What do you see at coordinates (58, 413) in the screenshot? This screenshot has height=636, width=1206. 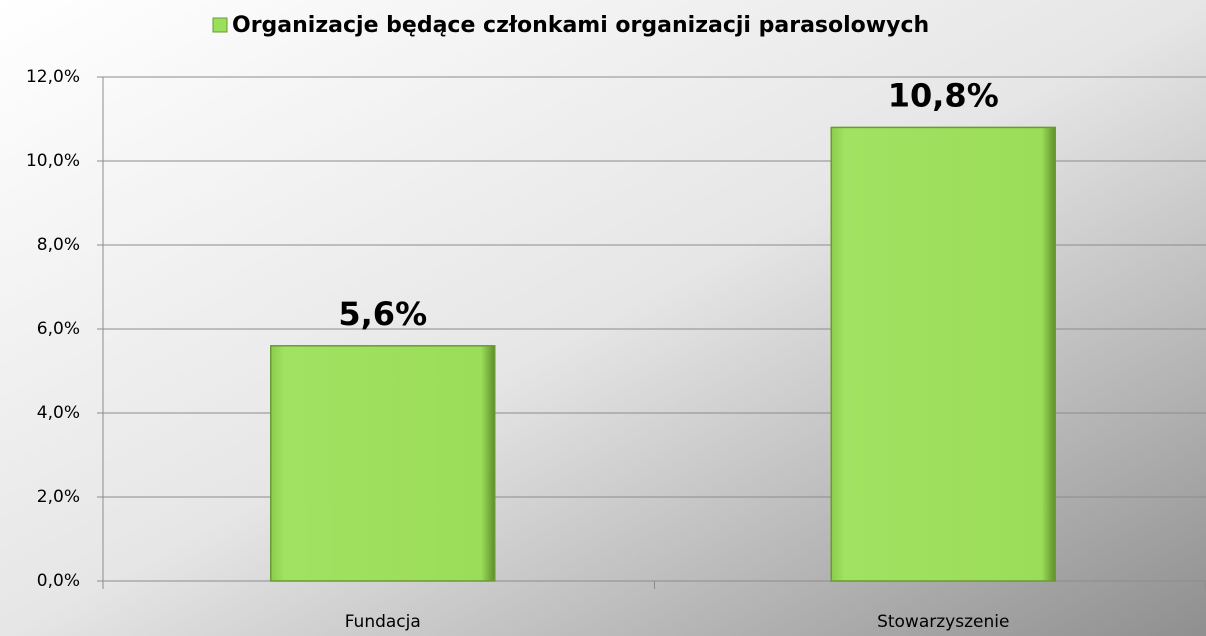 I see `y-tick-label: 4,0%` at bounding box center [58, 413].